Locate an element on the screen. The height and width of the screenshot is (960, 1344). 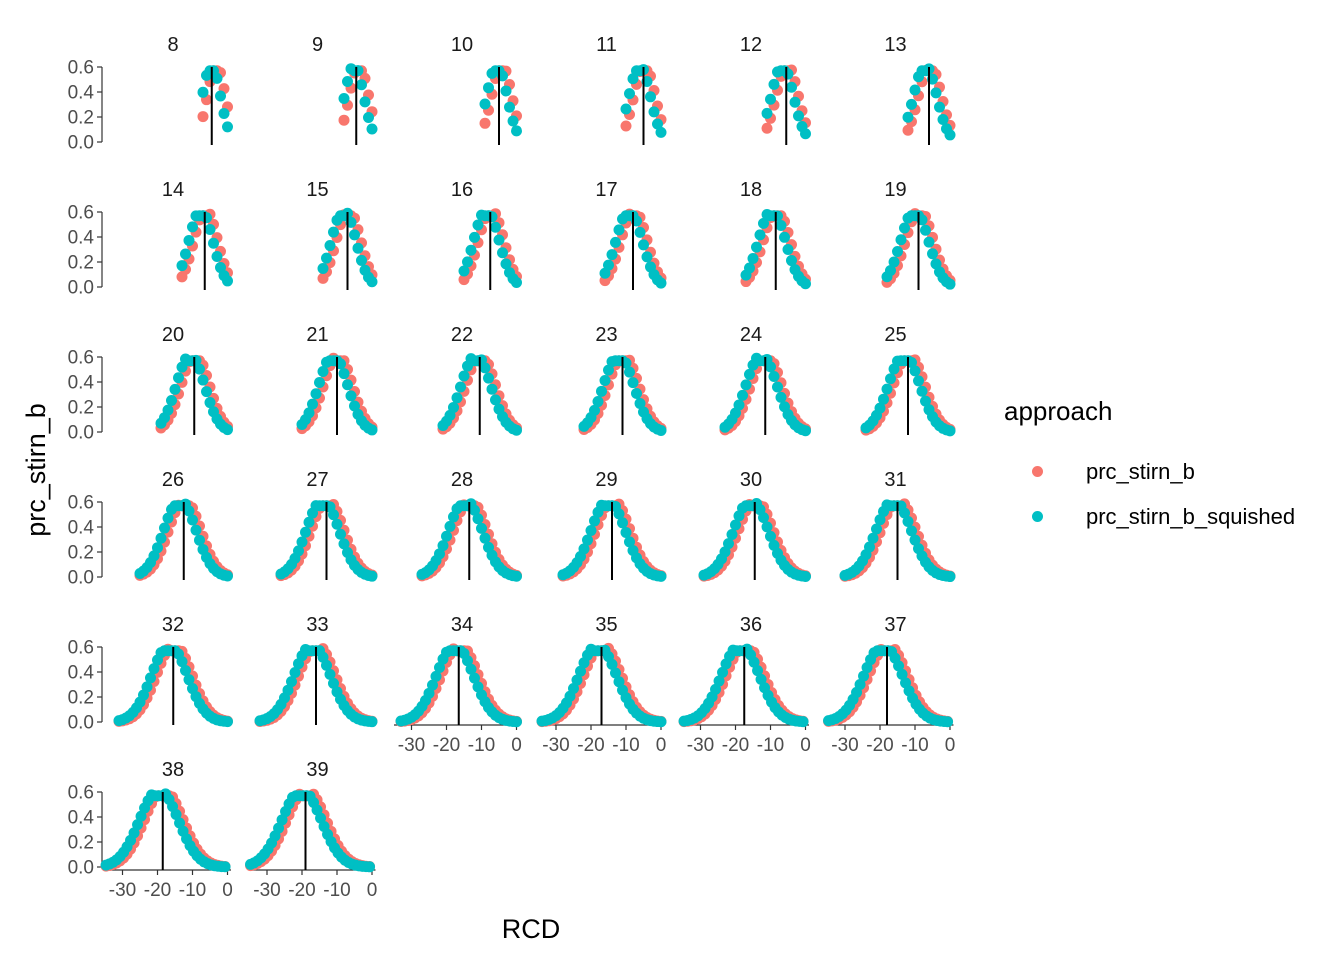
facet-label-19: 19 is located at coordinates (895, 190).